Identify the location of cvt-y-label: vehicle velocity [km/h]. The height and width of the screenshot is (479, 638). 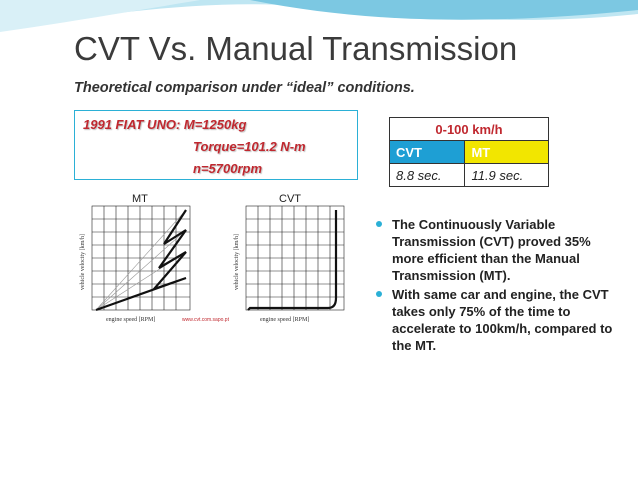
(237, 262).